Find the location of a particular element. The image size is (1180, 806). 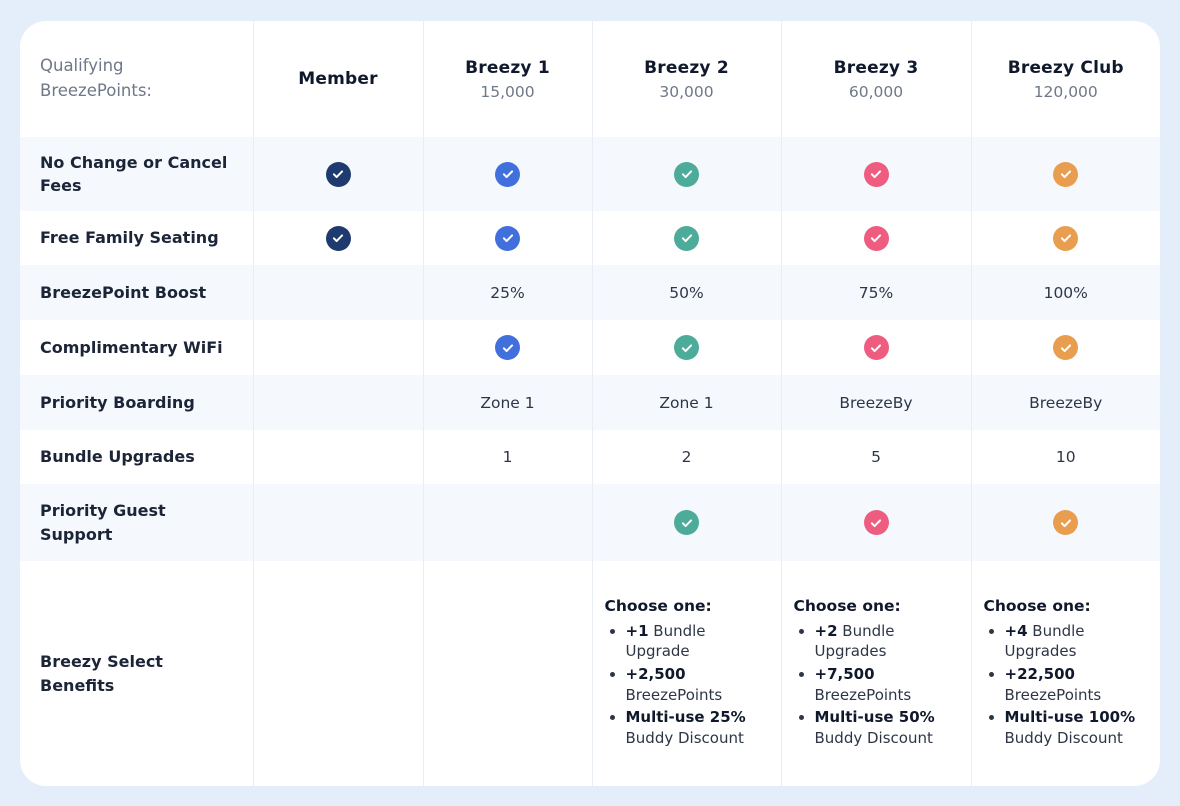

feature-label: Breezy Select Benefits is located at coordinates (101, 673).